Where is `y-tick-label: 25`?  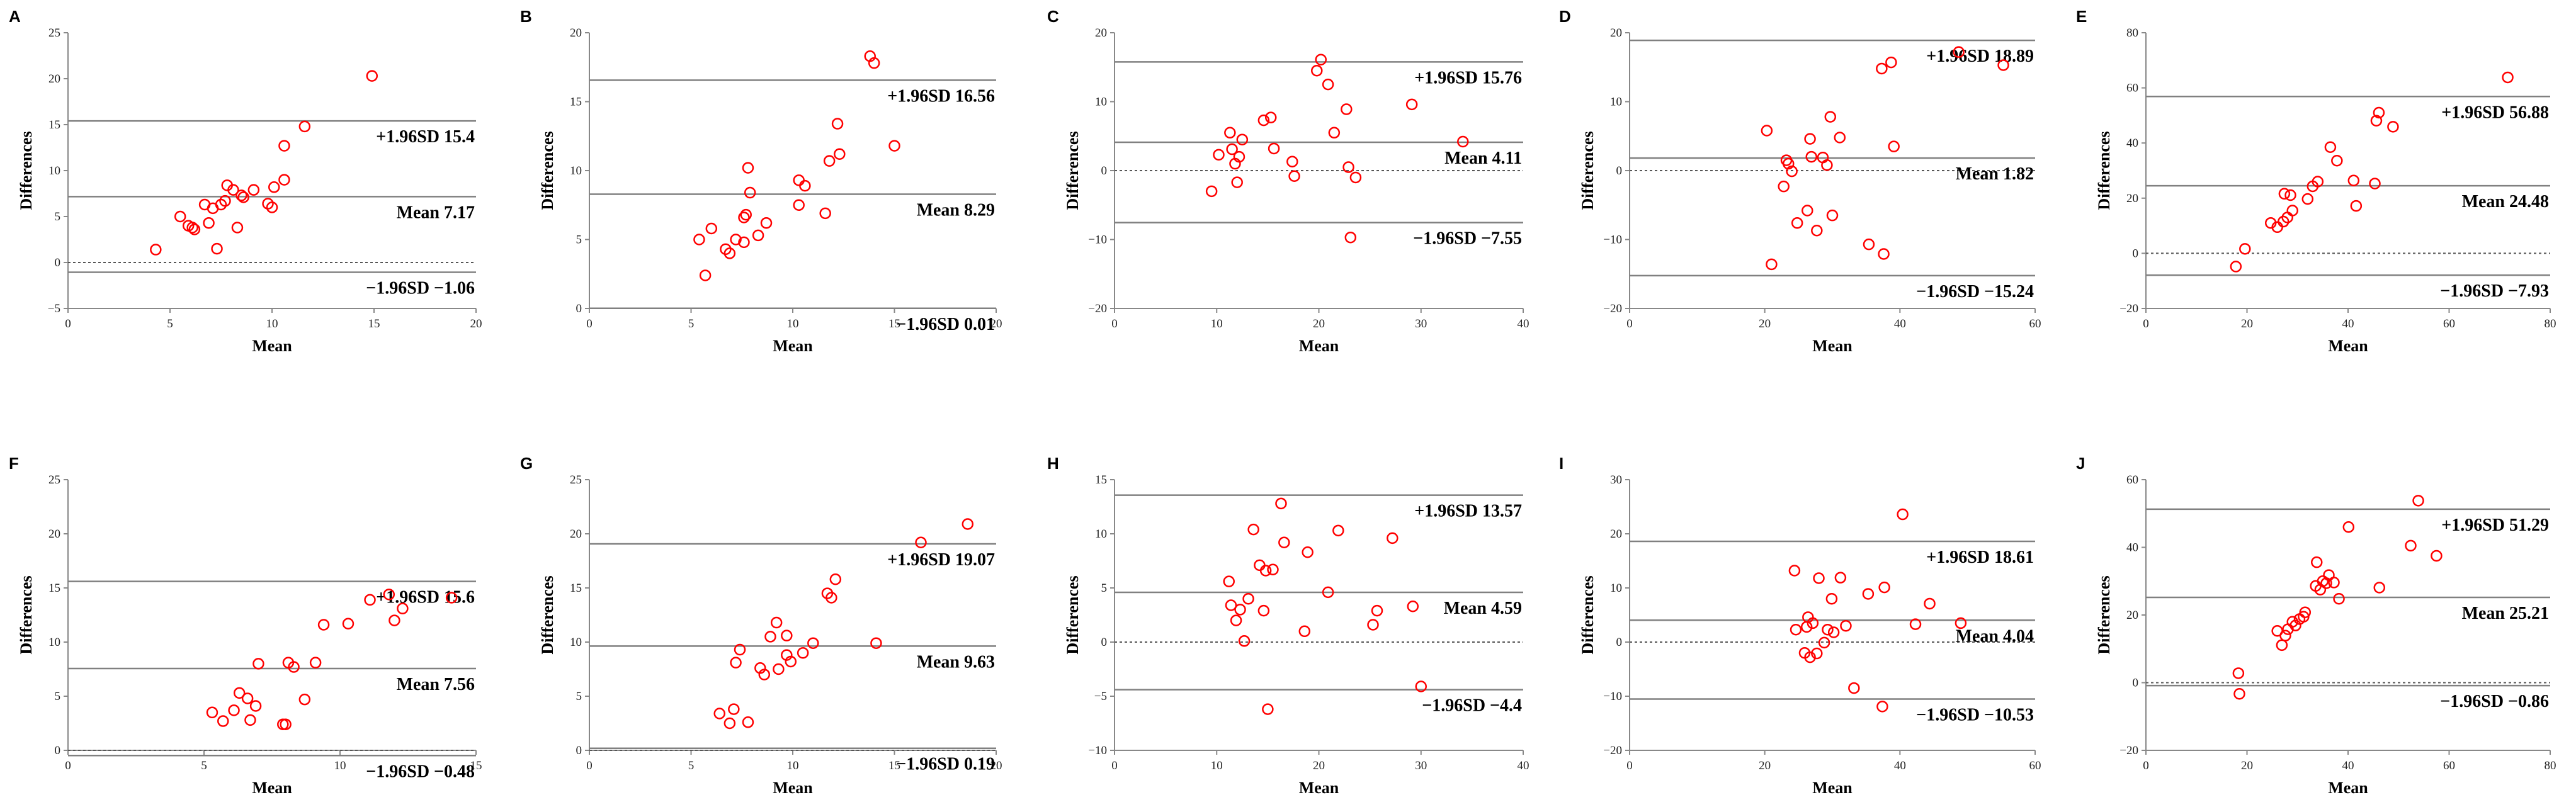 y-tick-label: 25 is located at coordinates (54, 33).